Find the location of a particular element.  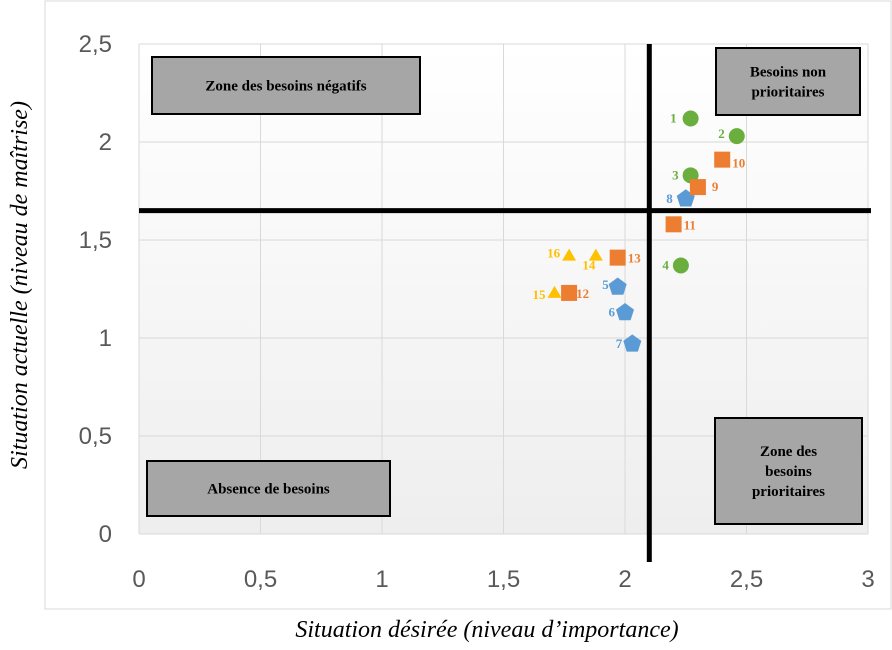

y-tick-label: 1 is located at coordinates (105, 338).